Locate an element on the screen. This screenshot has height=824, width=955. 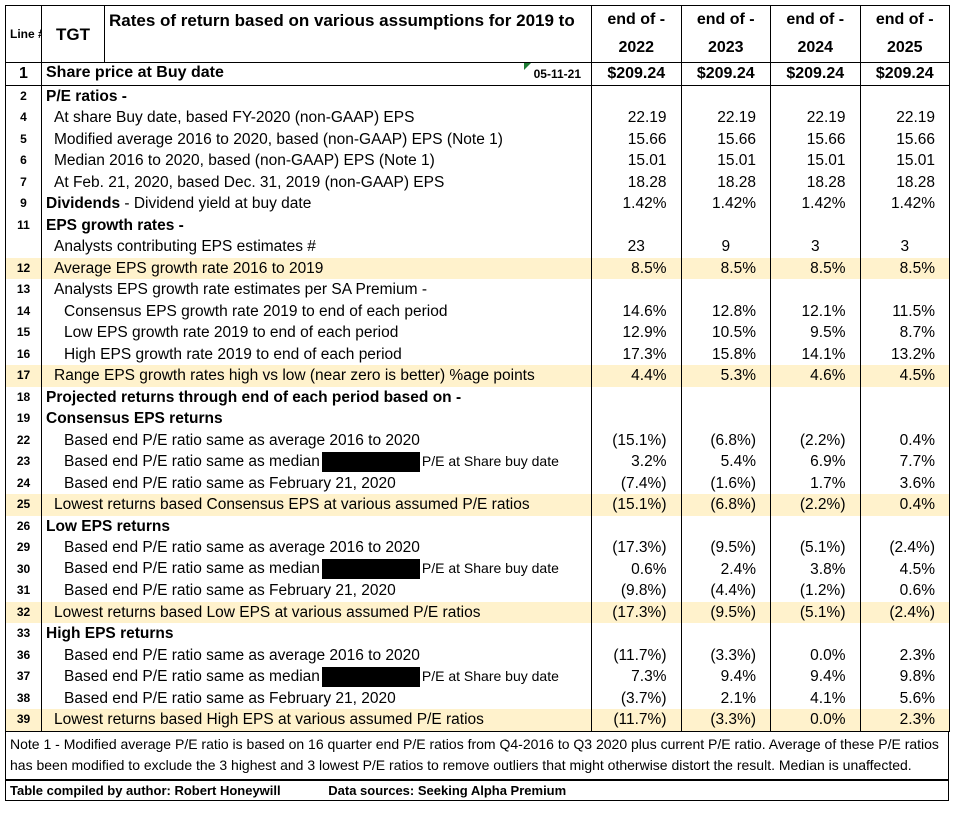
value-cell-2024 is located at coordinates (815, 96).